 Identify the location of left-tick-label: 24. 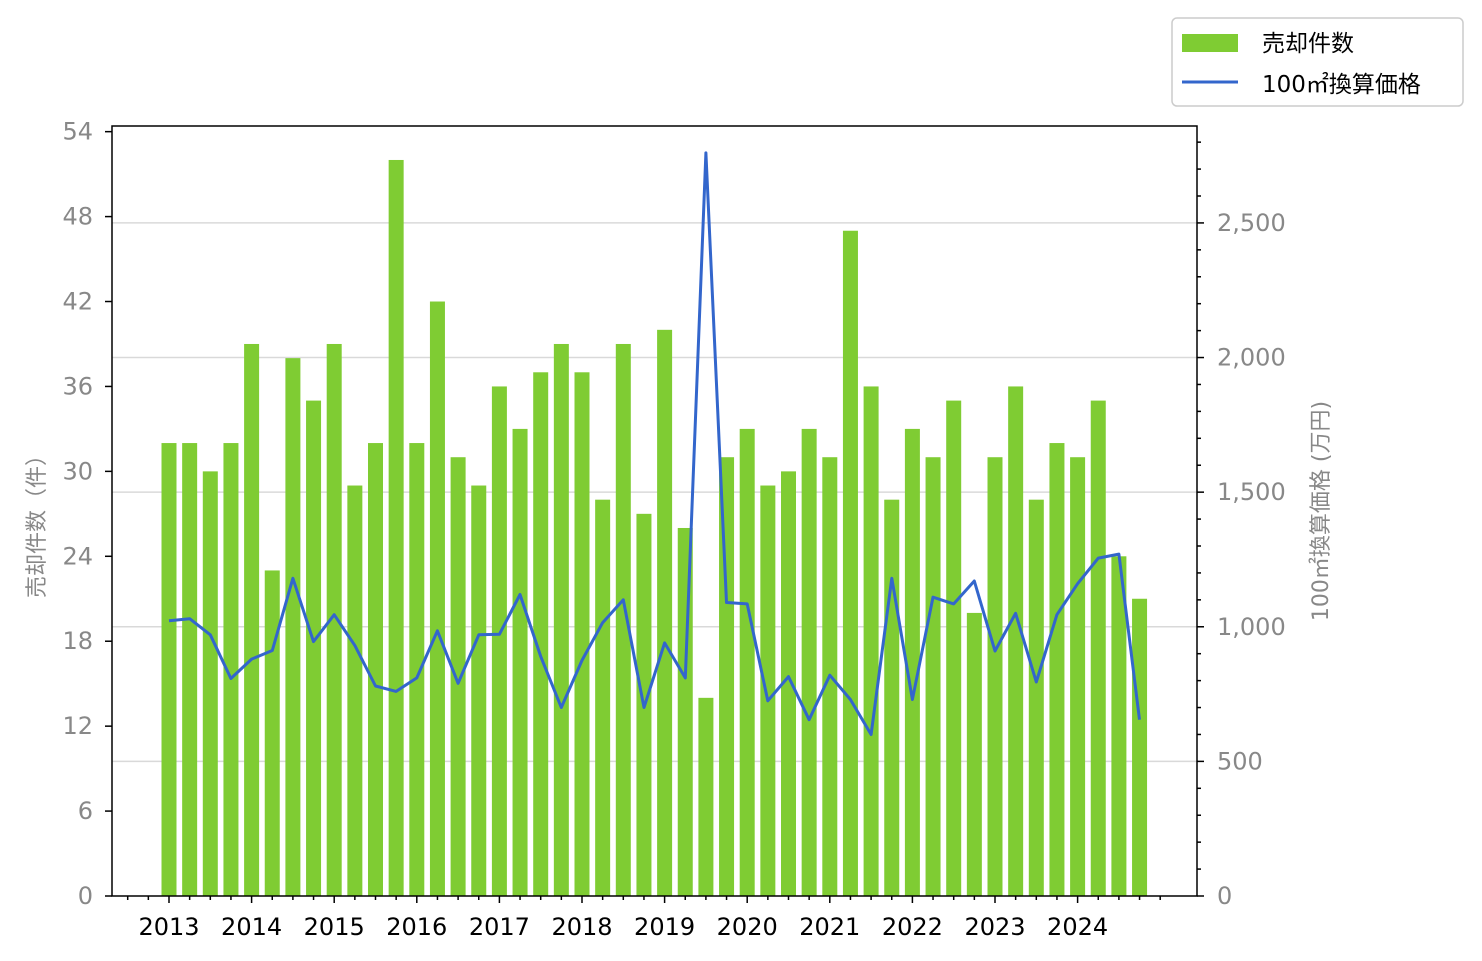
(77, 556).